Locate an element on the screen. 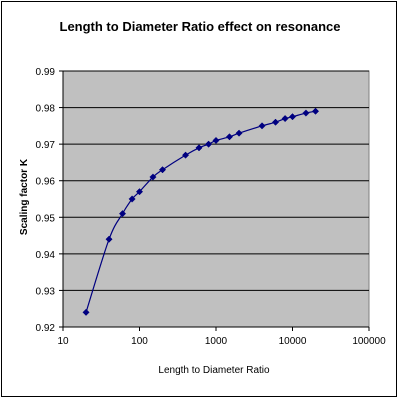 The width and height of the screenshot is (400, 400). y-tick-labels: 0.92 0.93 0.94 0.95 0.96 0.97 0.98 0.99 is located at coordinates (49, 200).